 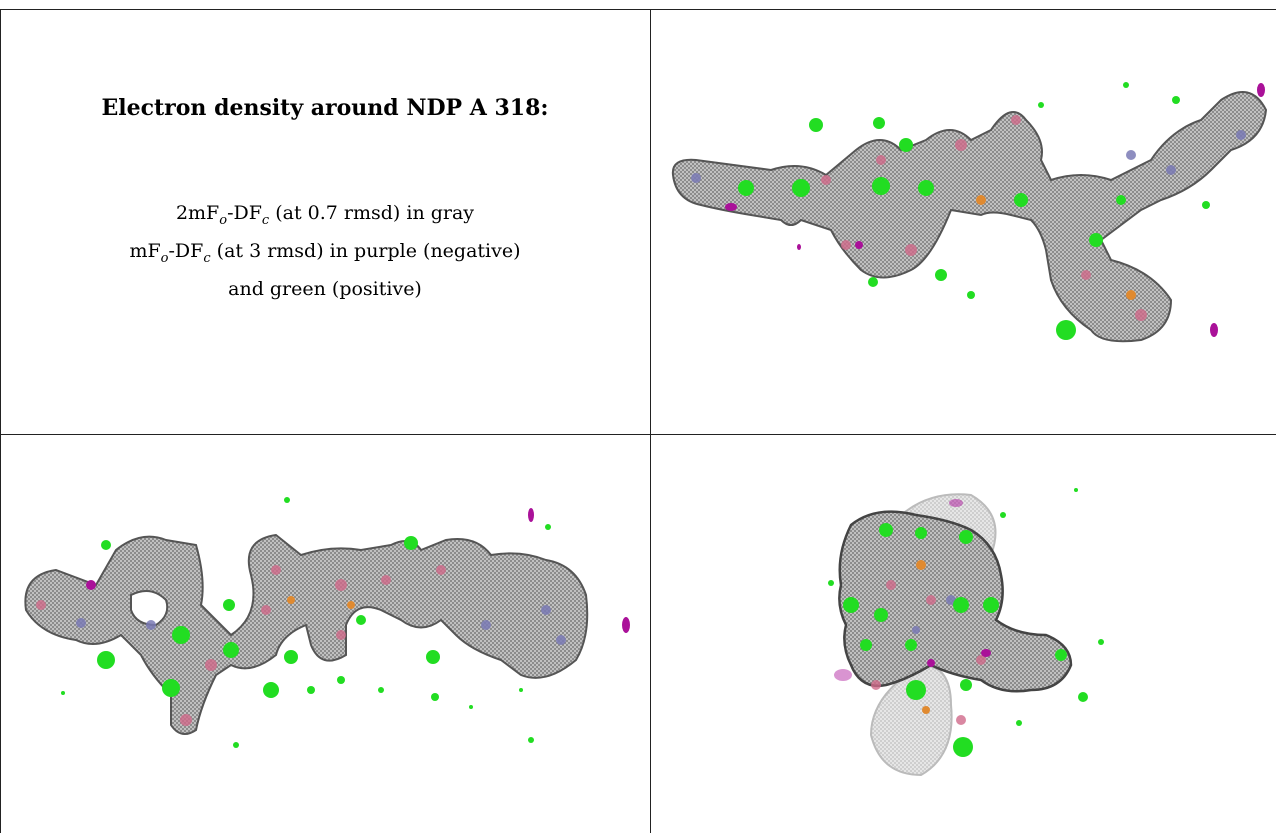 I want to click on top-border, so click(x=638, y=9).